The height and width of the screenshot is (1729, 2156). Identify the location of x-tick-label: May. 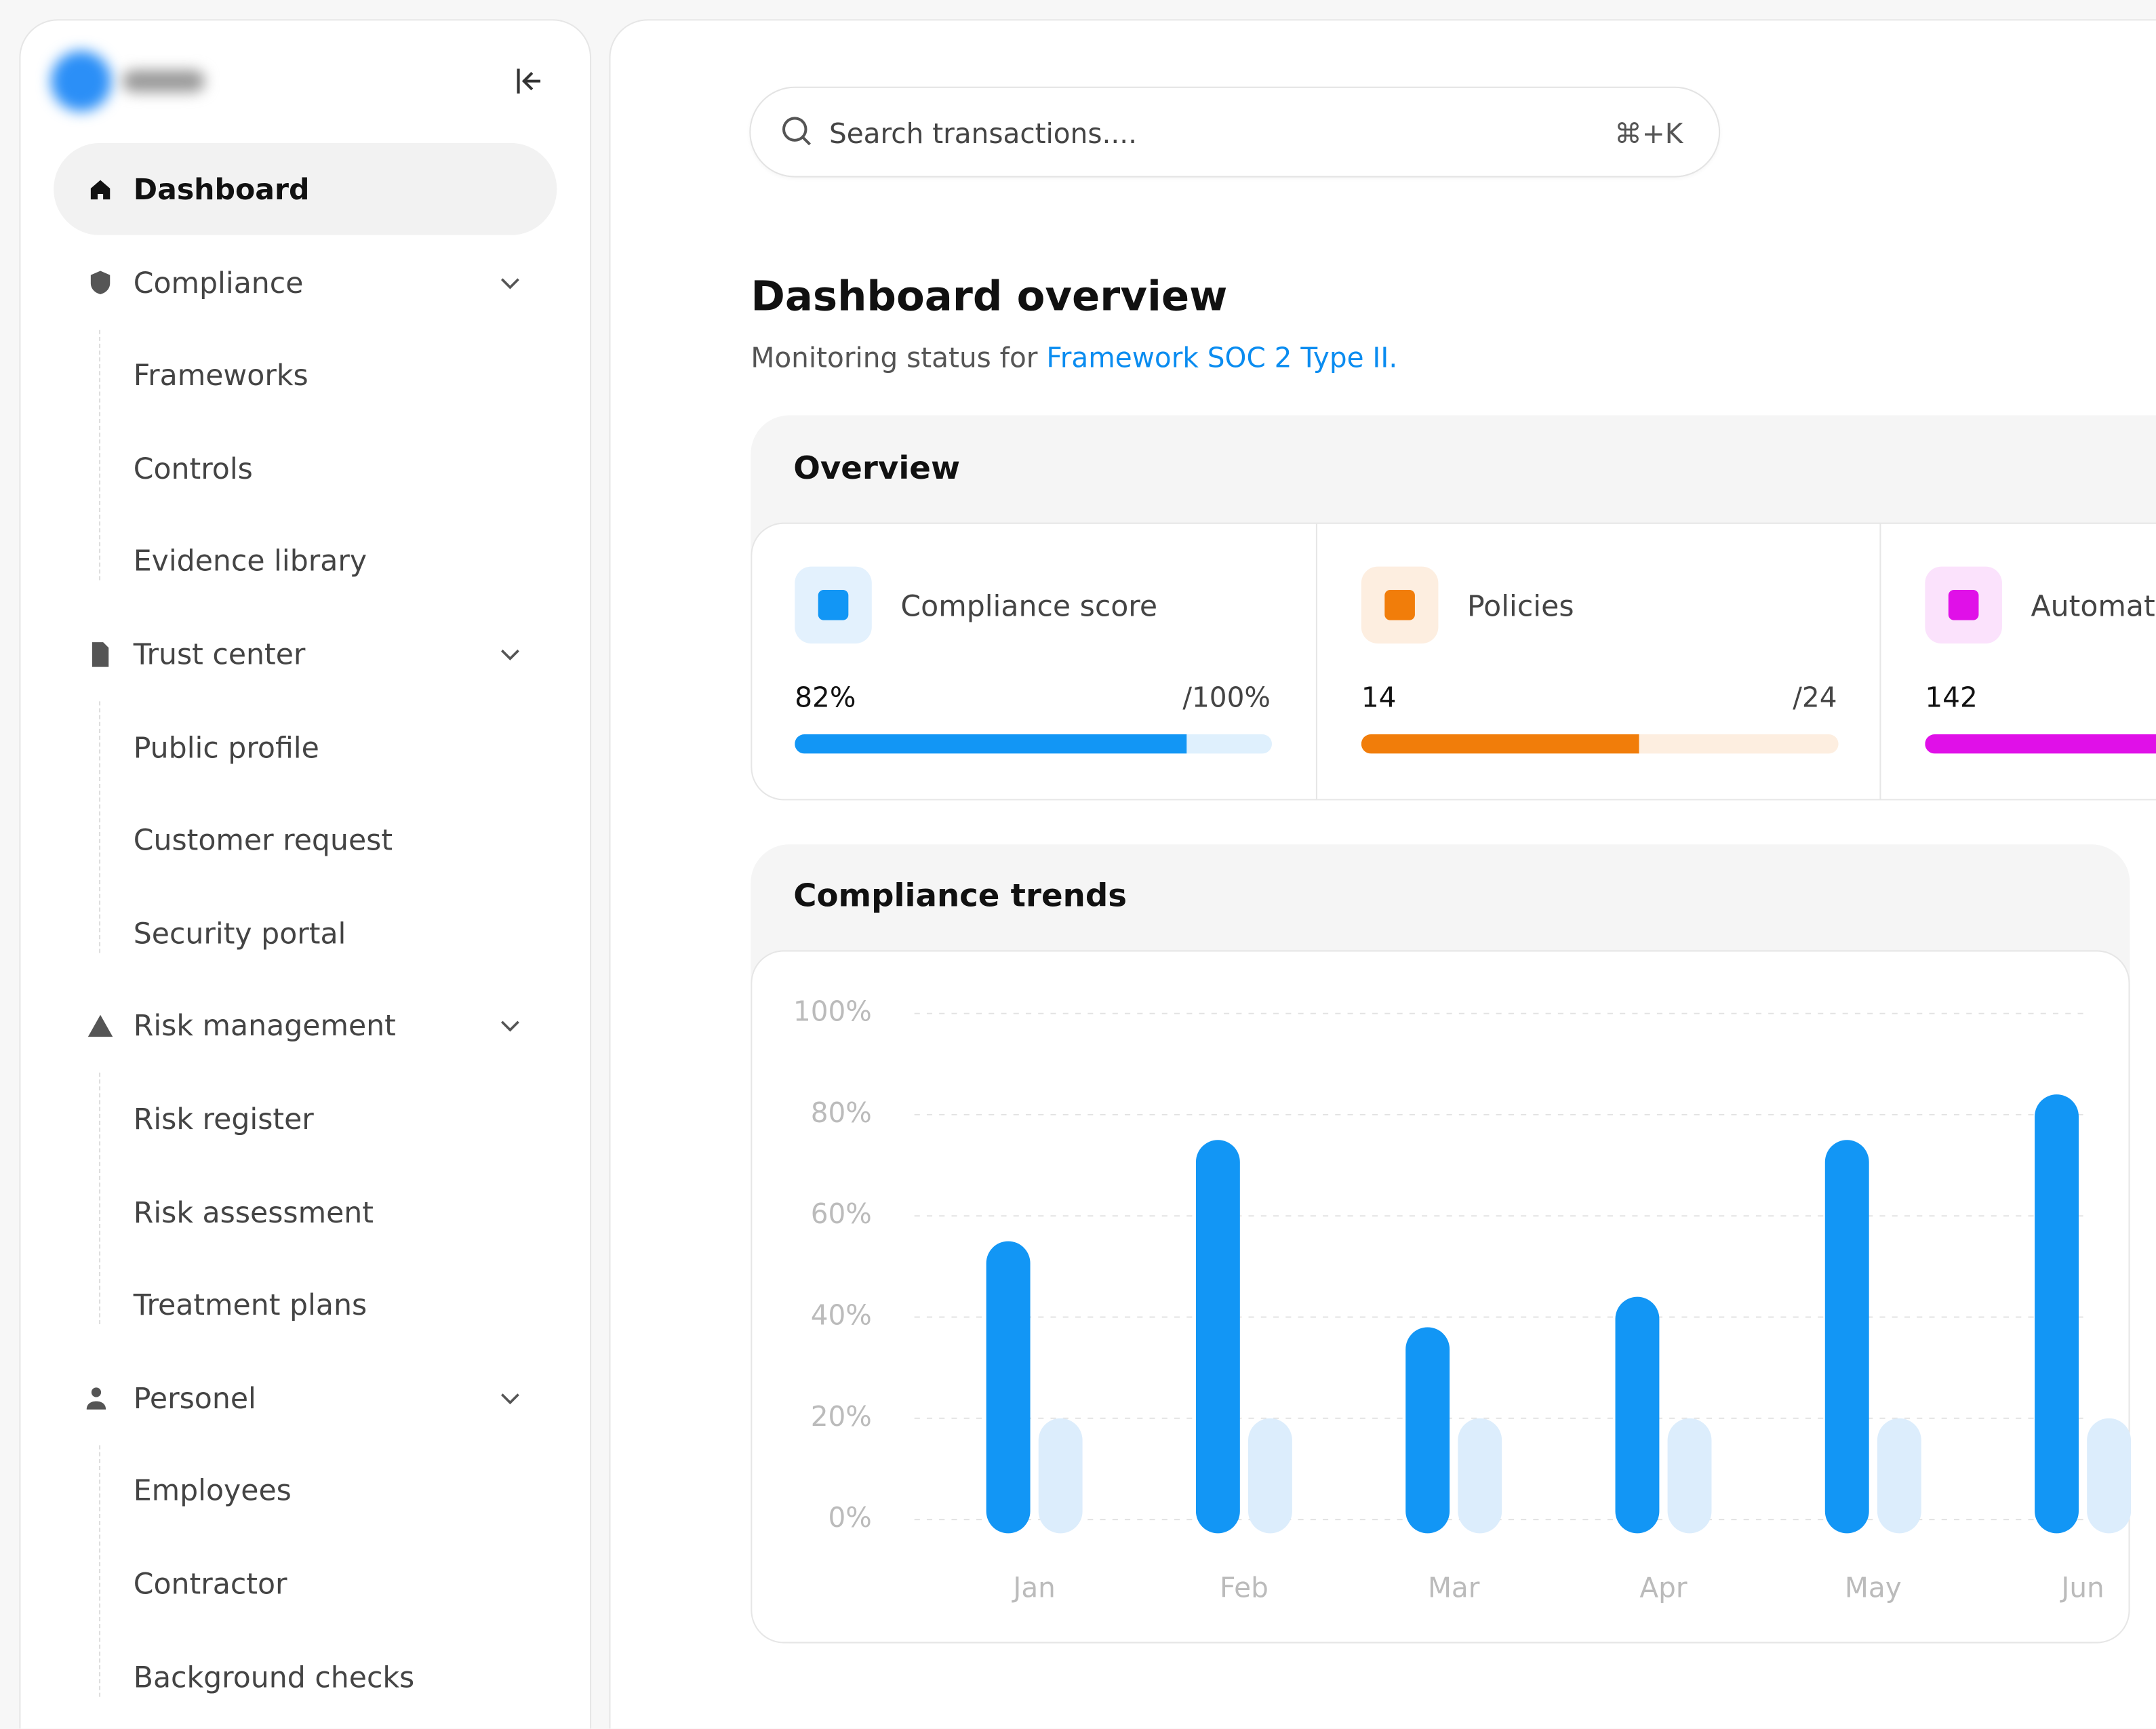
(1873, 1587).